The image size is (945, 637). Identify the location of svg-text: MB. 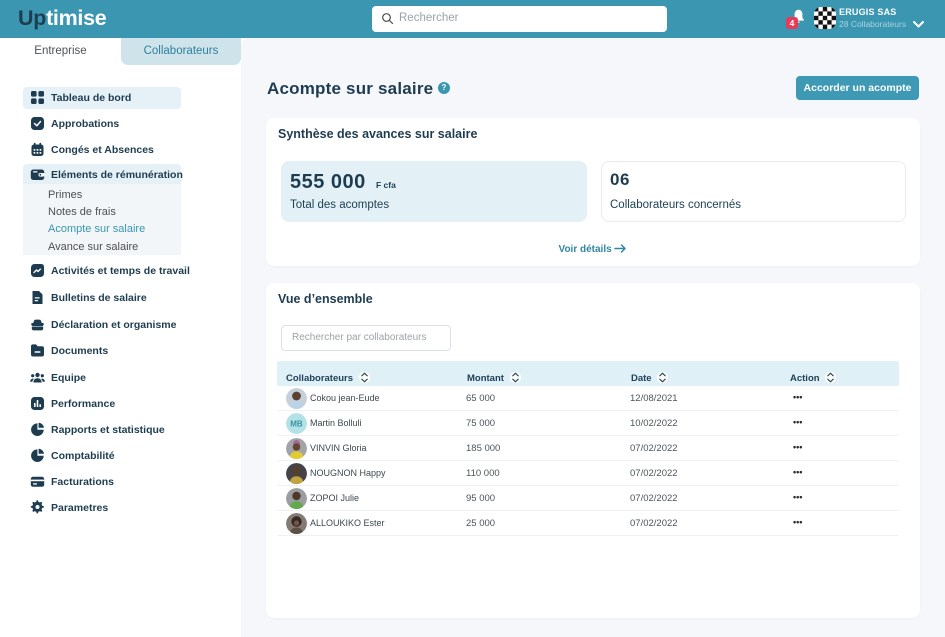
(296, 424).